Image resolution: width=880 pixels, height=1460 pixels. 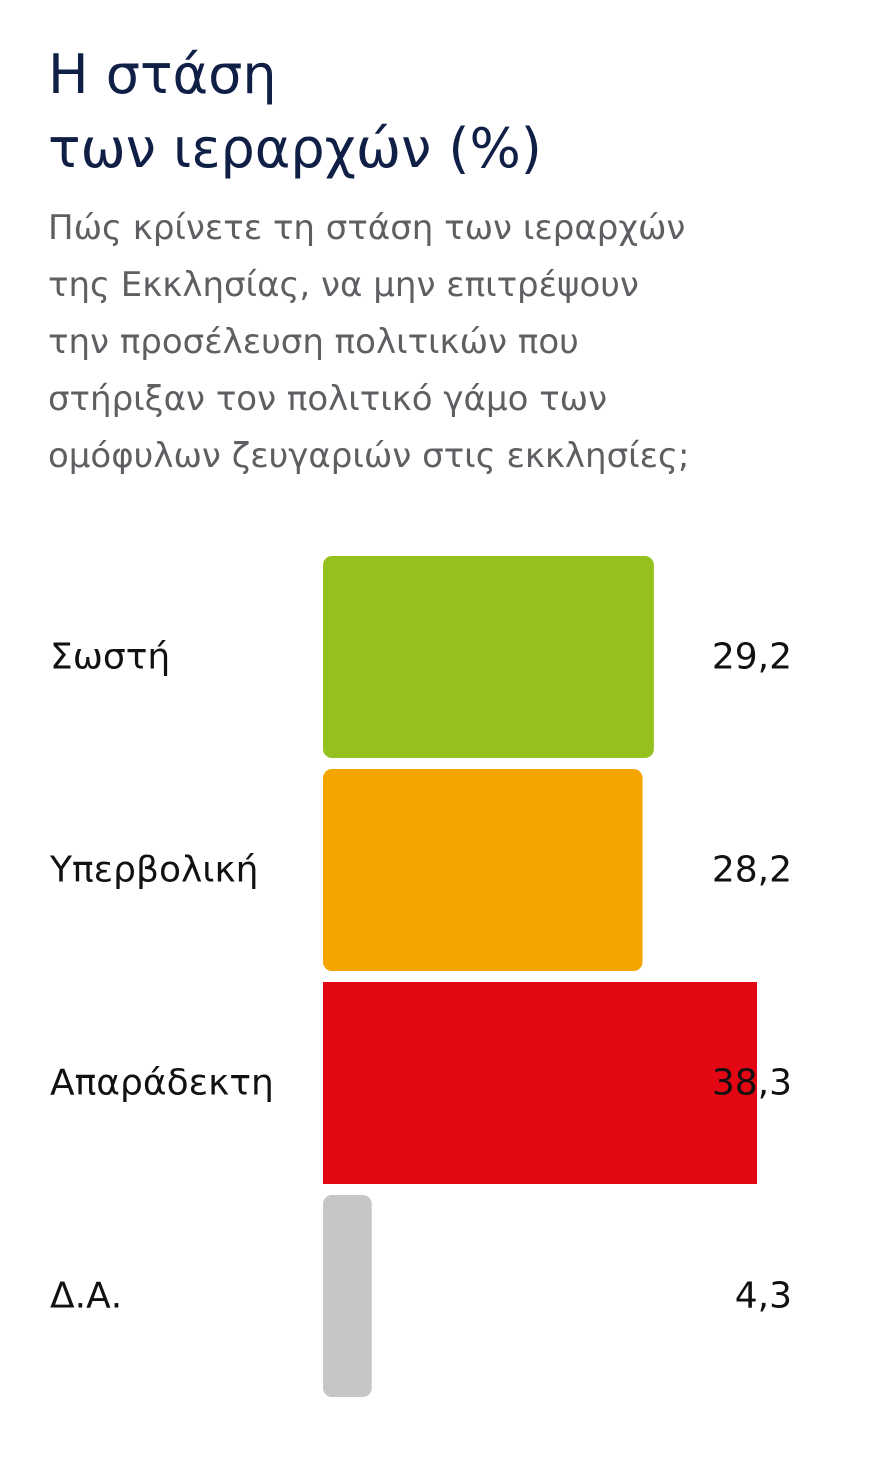 I want to click on chart-question-line: στήριξαν τον πολιτικό γάμο των, so click(x=328, y=399).